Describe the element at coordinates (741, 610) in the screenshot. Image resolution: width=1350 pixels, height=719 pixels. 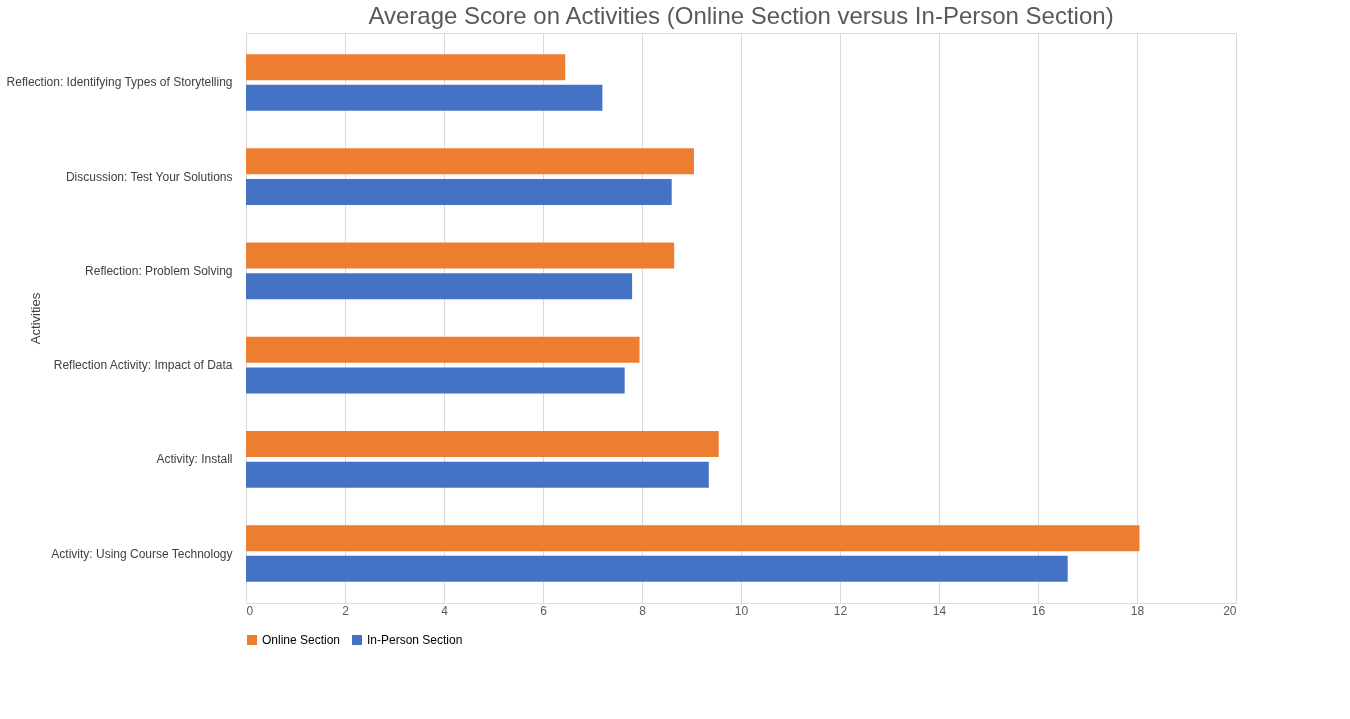
I see `x-tick-label: 10` at that location.